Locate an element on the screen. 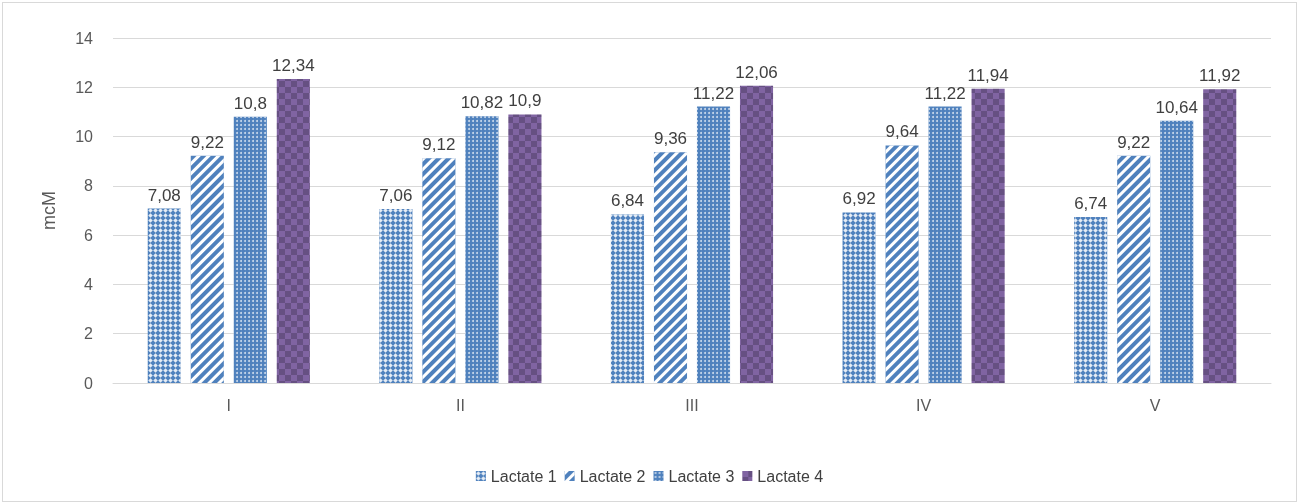  legend-label: Lactate 1 is located at coordinates (523, 476).